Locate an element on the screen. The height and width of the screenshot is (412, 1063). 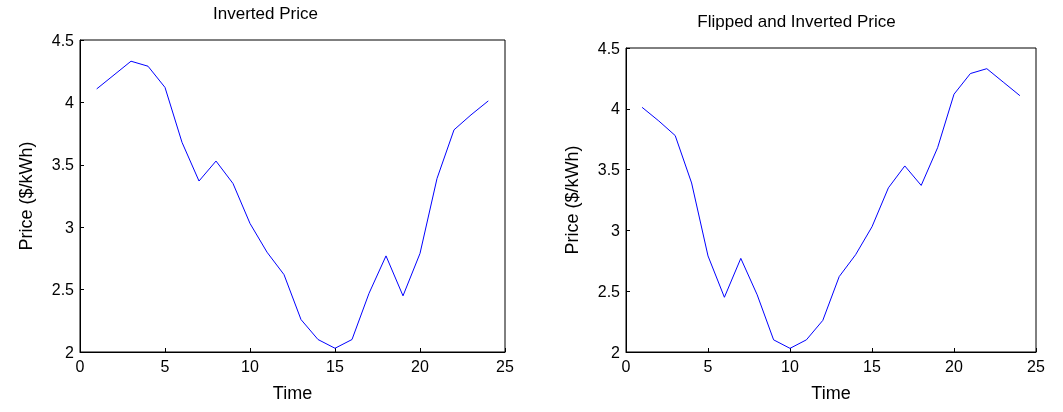
chart-title: Inverted Price is located at coordinates (265, 13).